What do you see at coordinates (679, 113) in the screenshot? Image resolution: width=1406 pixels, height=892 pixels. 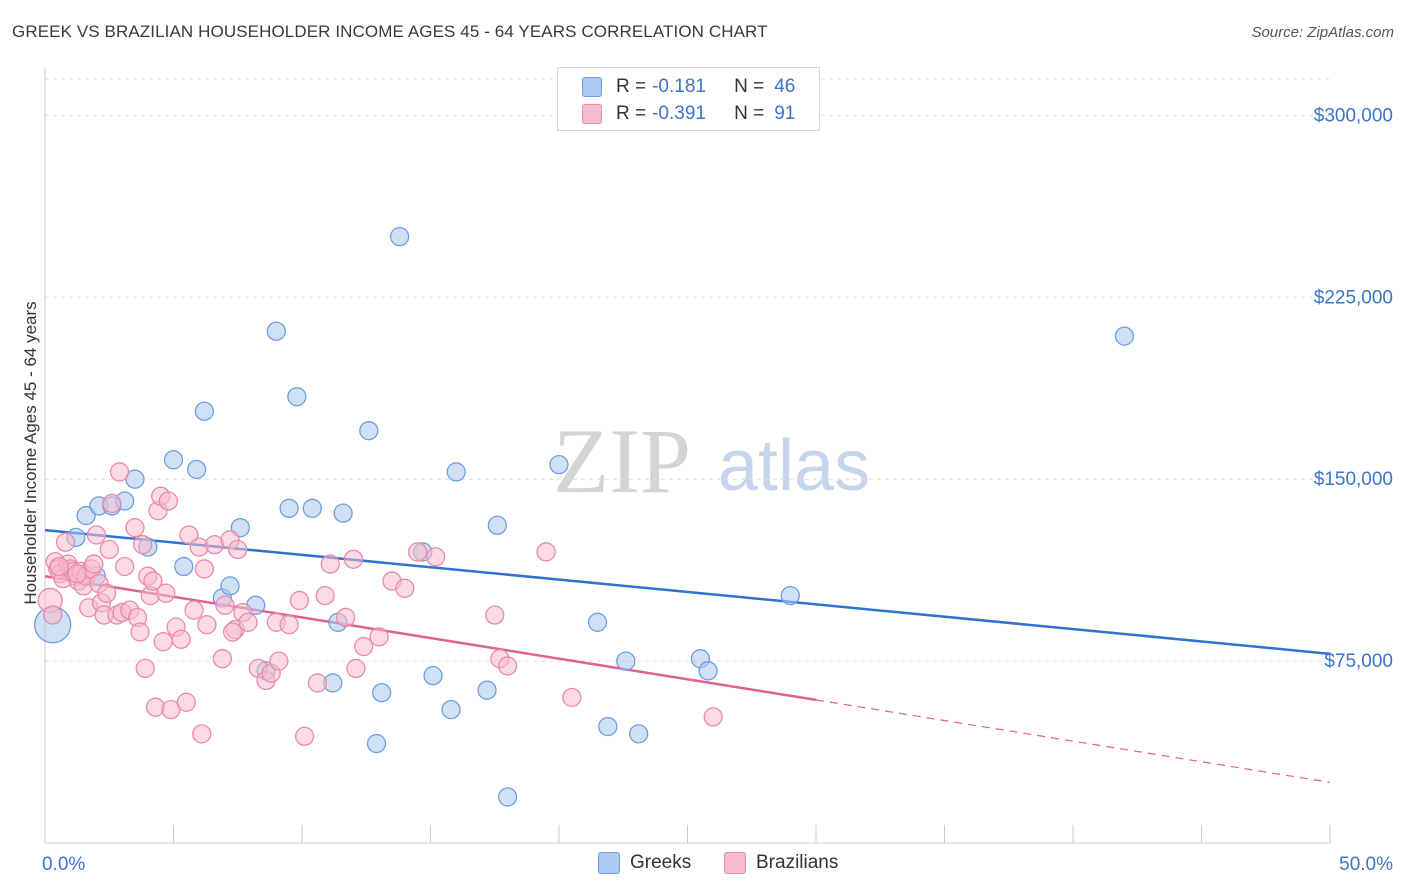 I see `legend-r-value: -0.391` at bounding box center [679, 113].